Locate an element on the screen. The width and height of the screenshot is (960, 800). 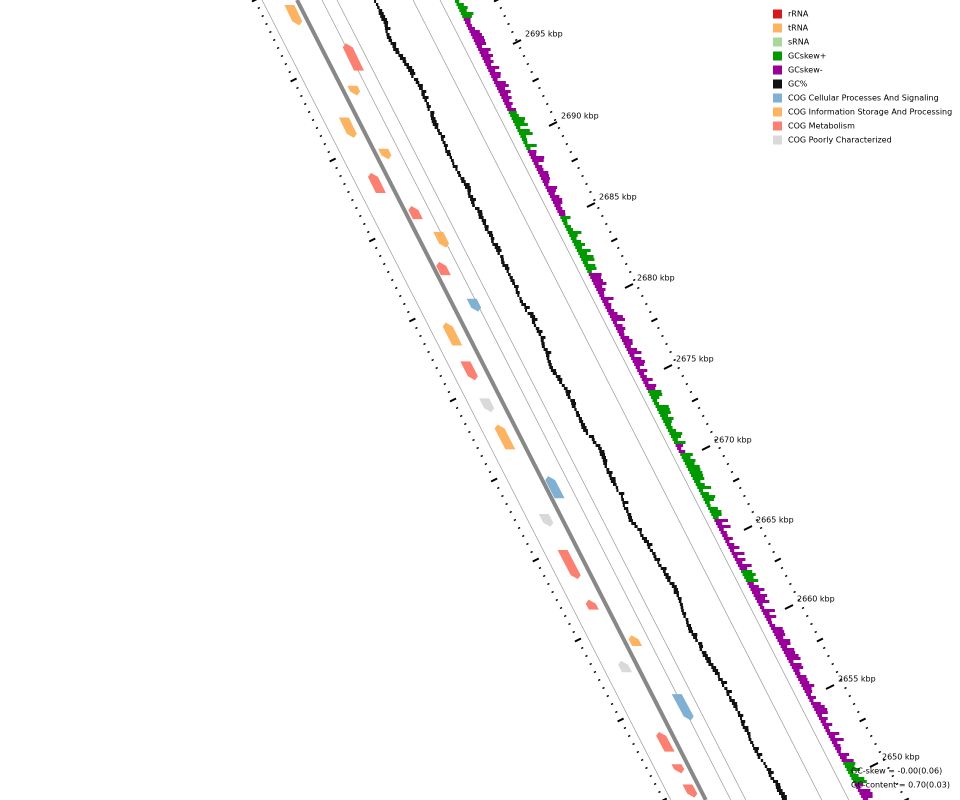
summary-text: GC-content = 0.70(0.03) is located at coordinates (900, 785).